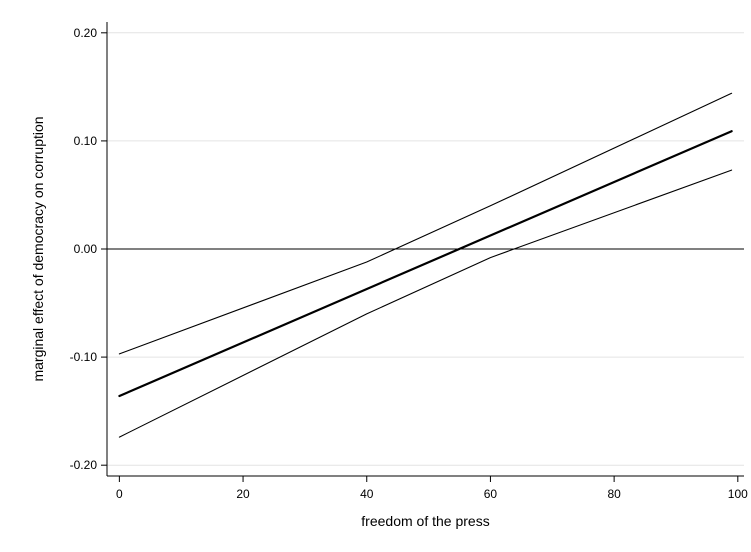 This screenshot has height=552, width=751. What do you see at coordinates (84, 465) in the screenshot?
I see `y-tick-label-0: -0.20` at bounding box center [84, 465].